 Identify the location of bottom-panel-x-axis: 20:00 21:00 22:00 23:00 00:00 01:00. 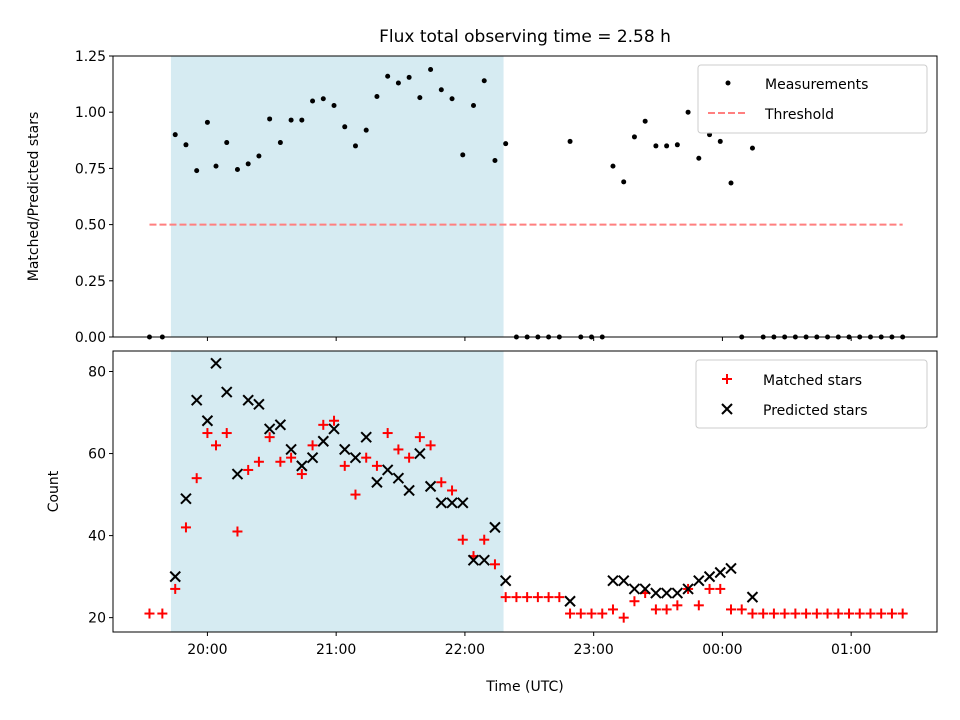
(529, 645).